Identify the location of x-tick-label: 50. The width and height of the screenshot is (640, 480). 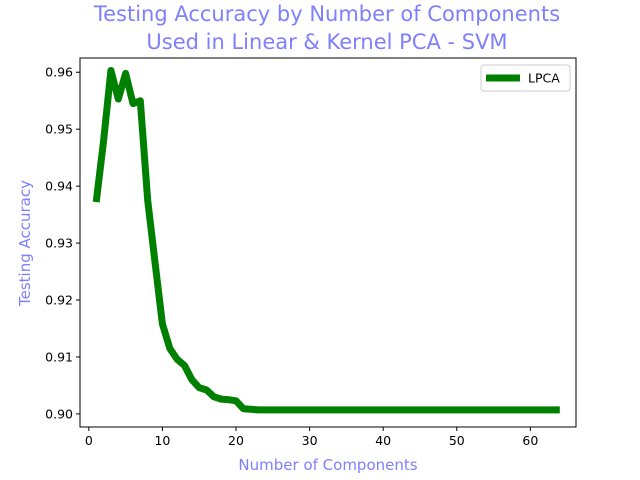
(457, 440).